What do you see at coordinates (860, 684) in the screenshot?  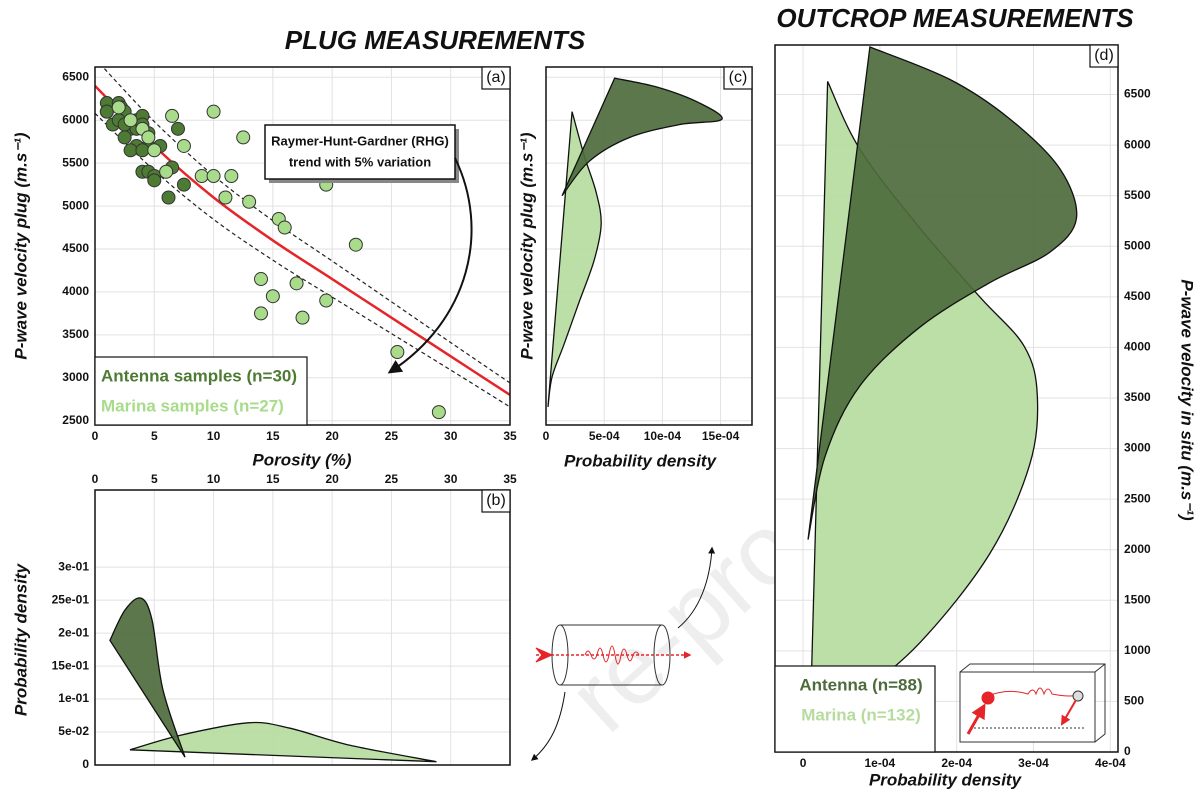 I see `legend-label: Antenna (n=88)` at bounding box center [860, 684].